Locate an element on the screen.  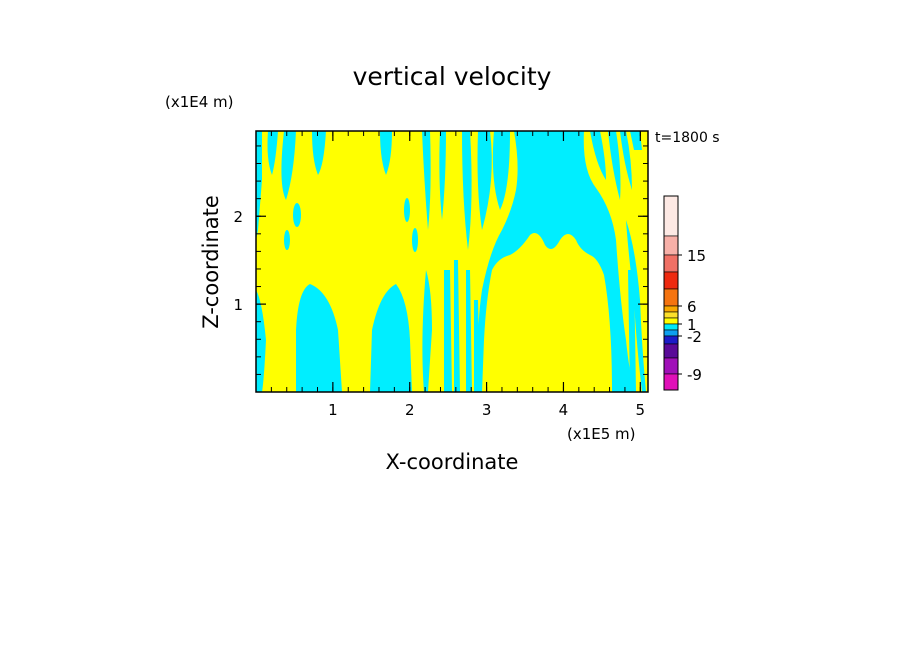
y-tick-label: 1 is located at coordinates (238, 305).